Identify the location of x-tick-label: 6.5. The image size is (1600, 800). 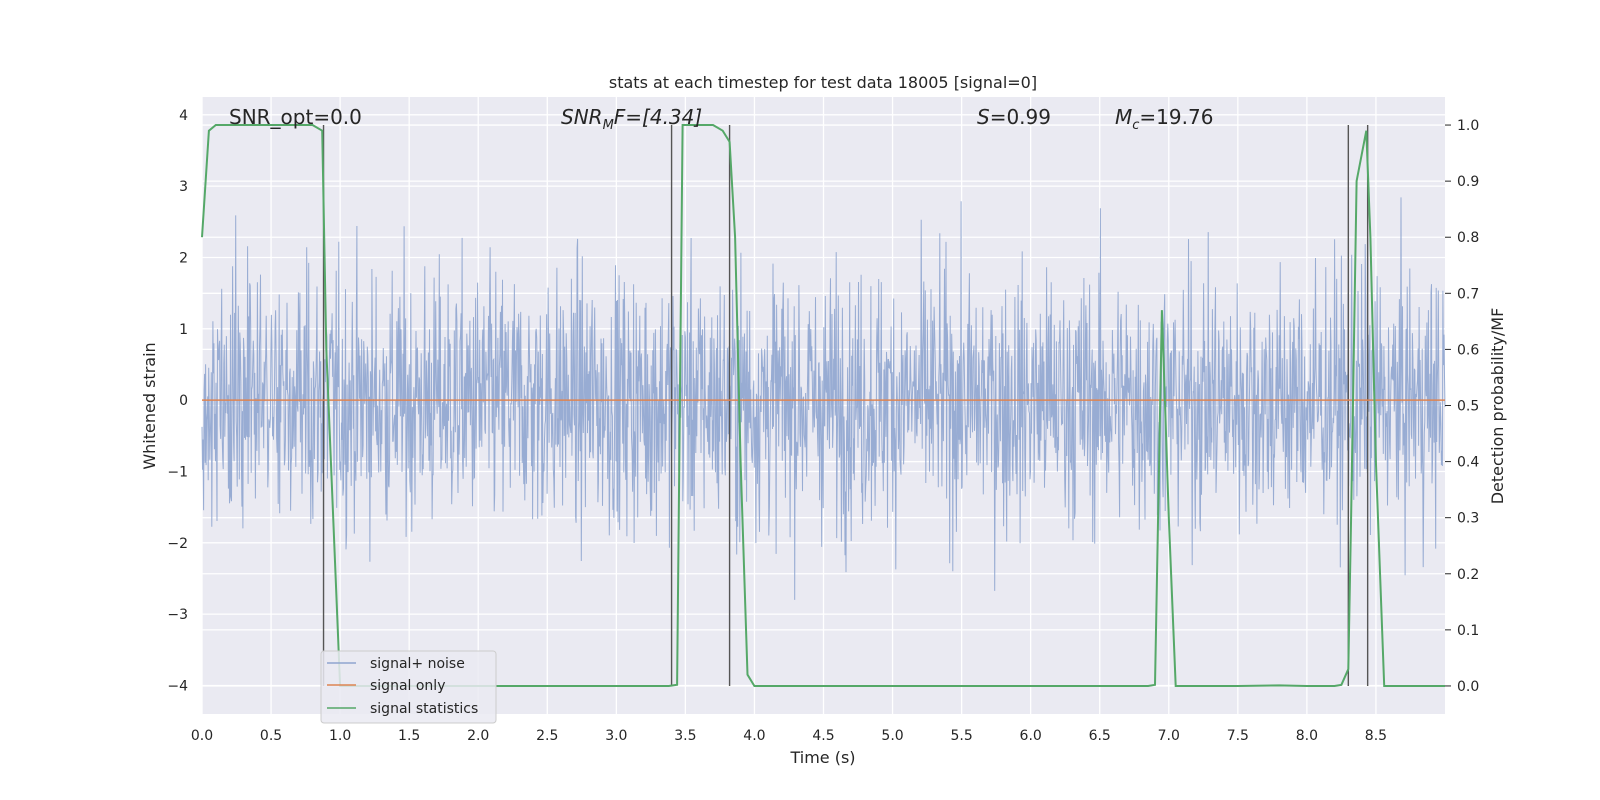
(1100, 736).